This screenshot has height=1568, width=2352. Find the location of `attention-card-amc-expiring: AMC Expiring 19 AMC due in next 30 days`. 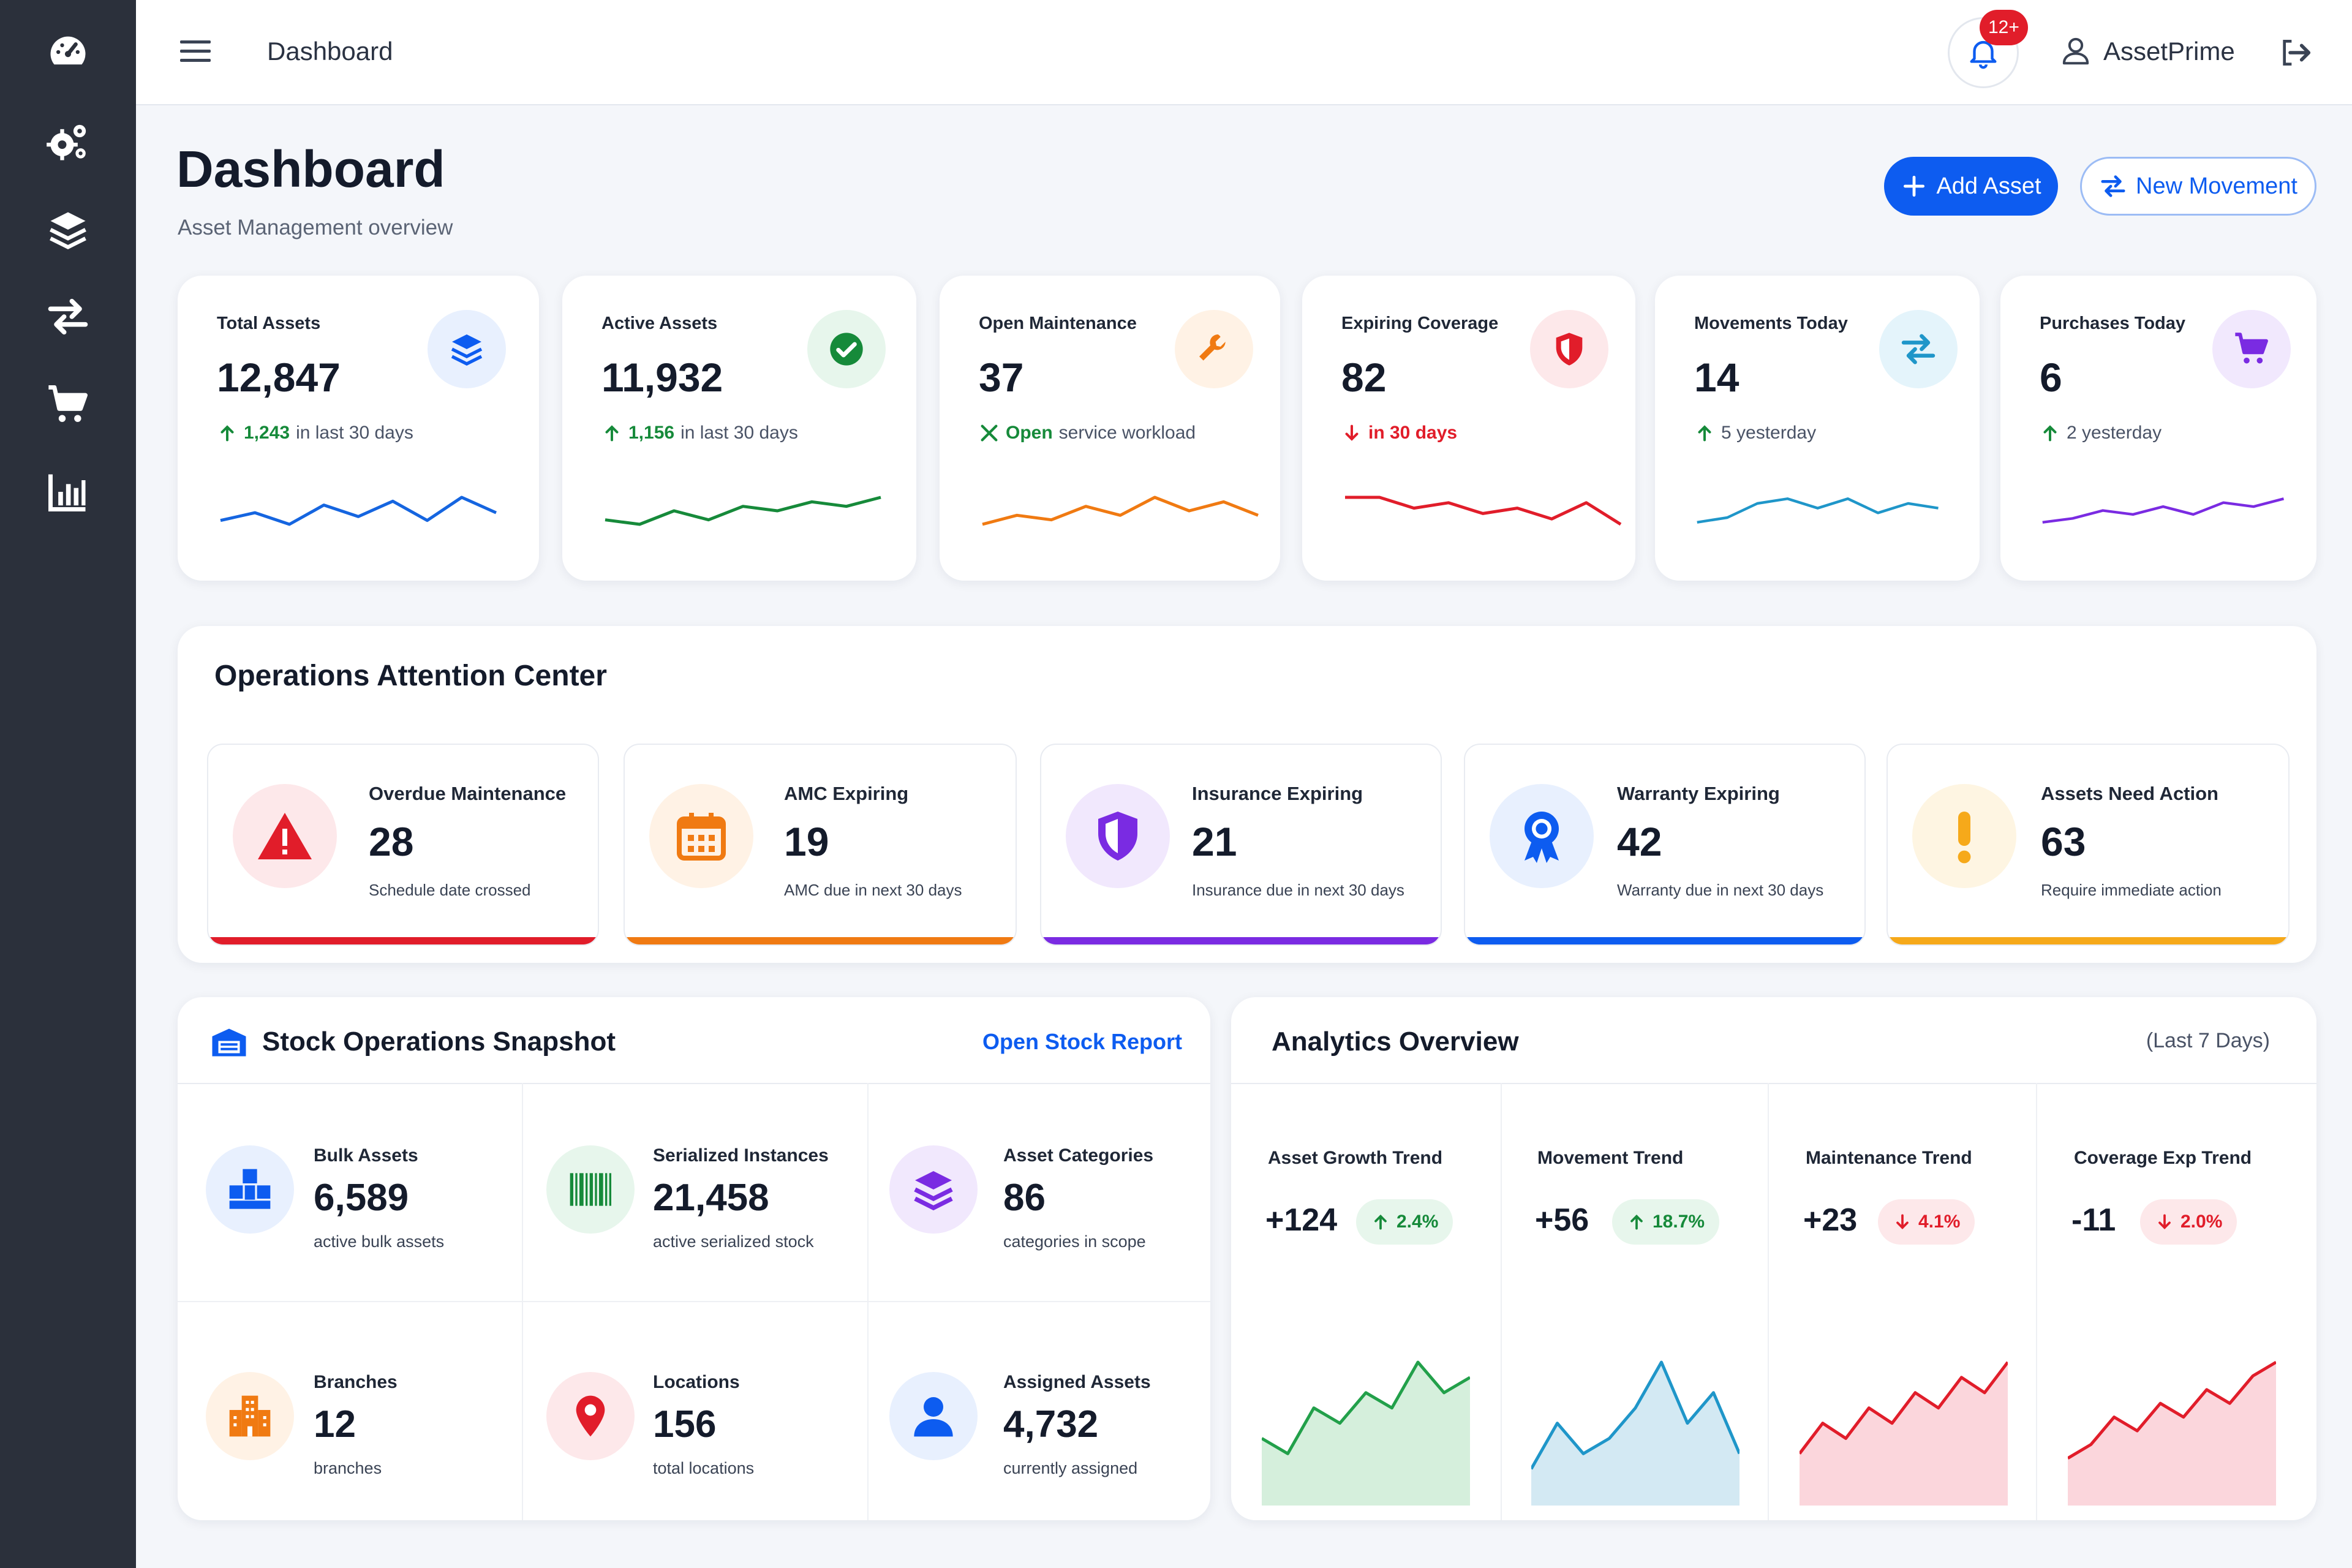

attention-card-amc-expiring: AMC Expiring 19 AMC due in next 30 days is located at coordinates (821, 845).